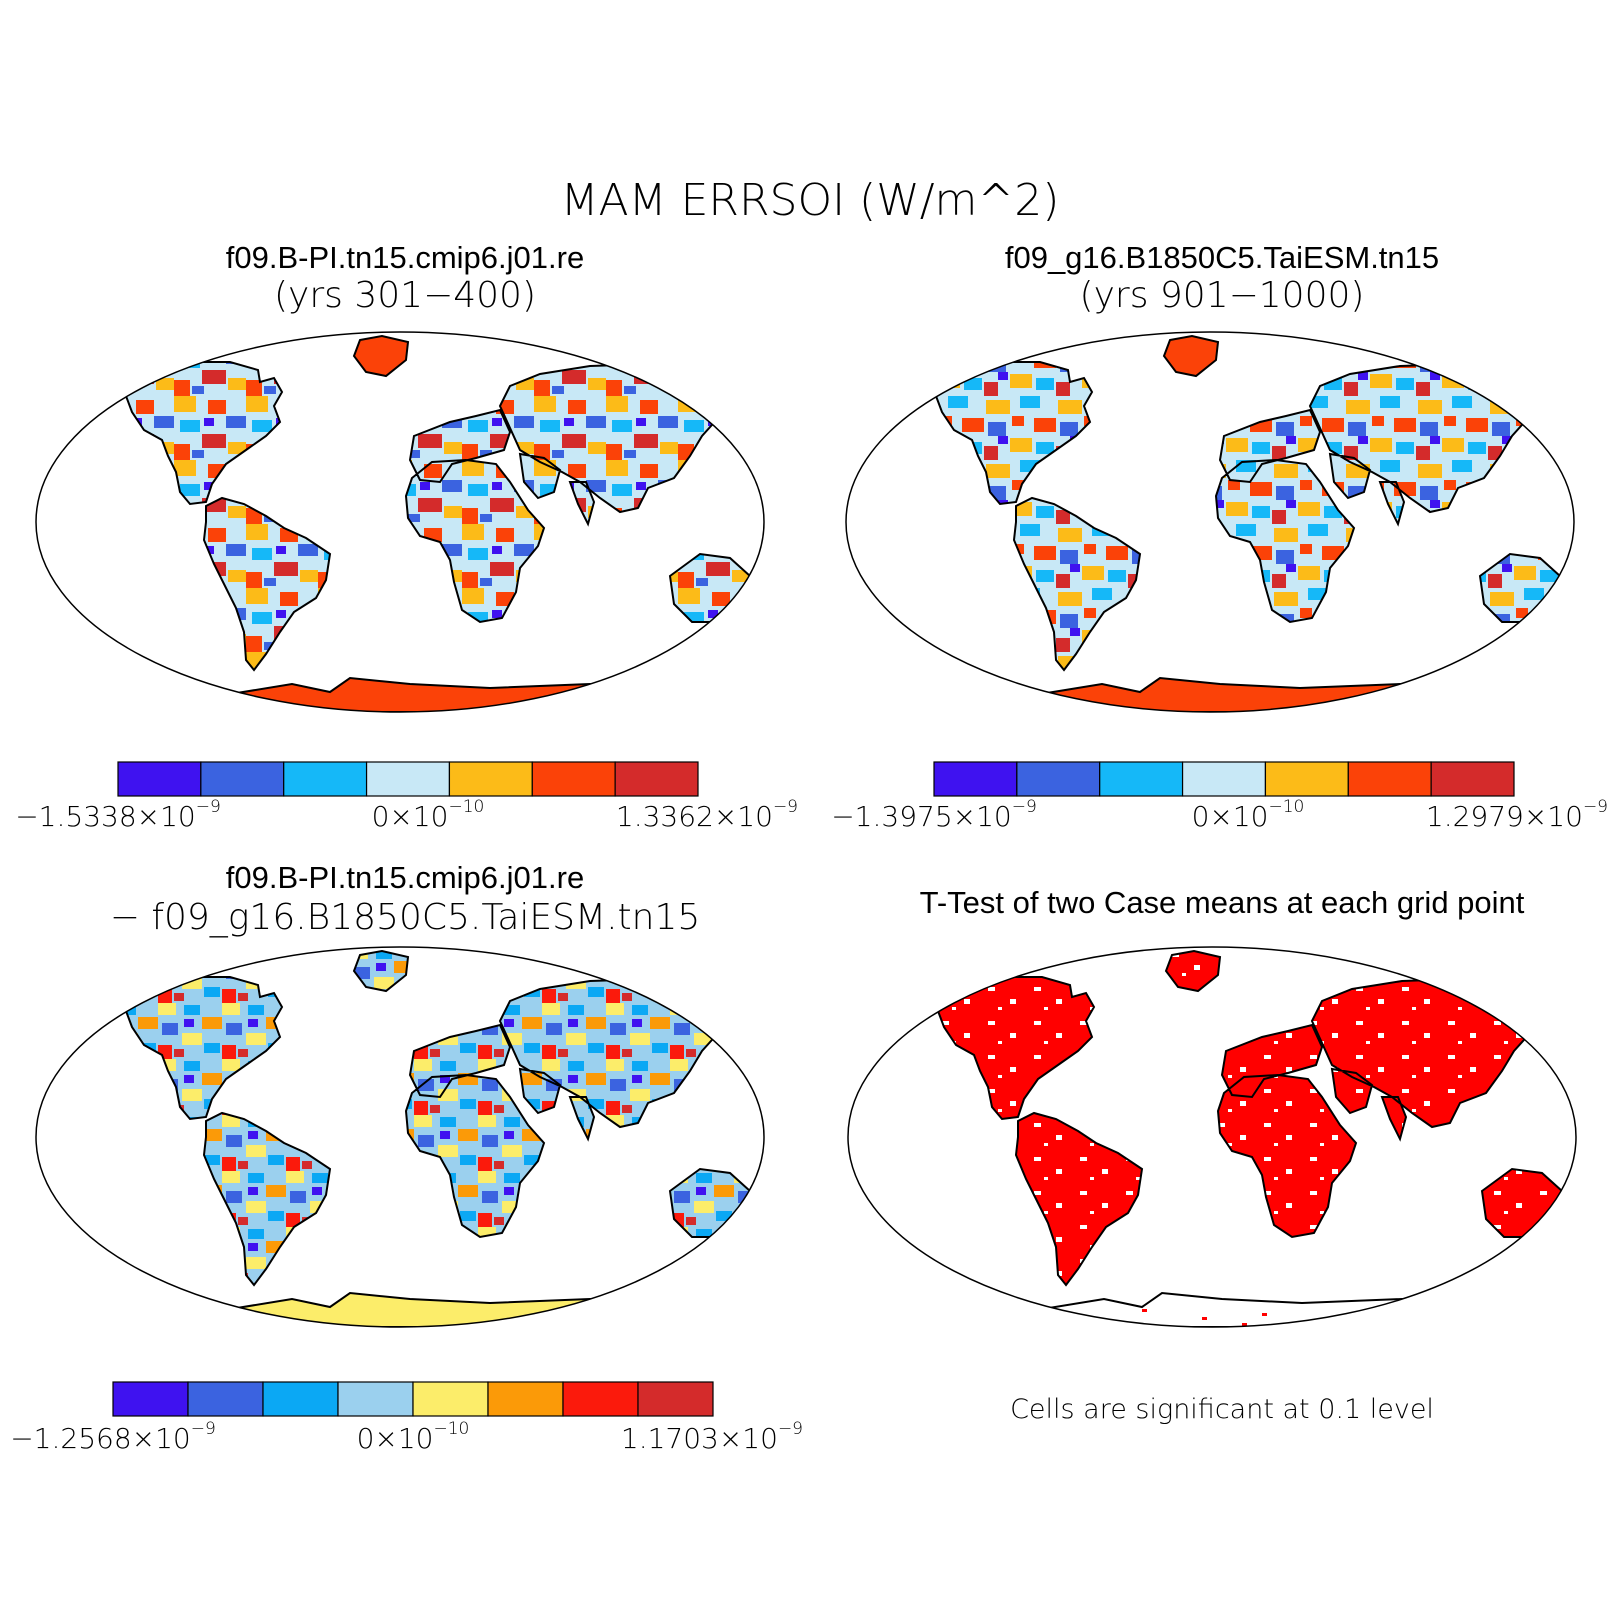  I want to click on panel-subtitle: − f09_g16.B1850C5.TaiESM.tn15, so click(405, 917).